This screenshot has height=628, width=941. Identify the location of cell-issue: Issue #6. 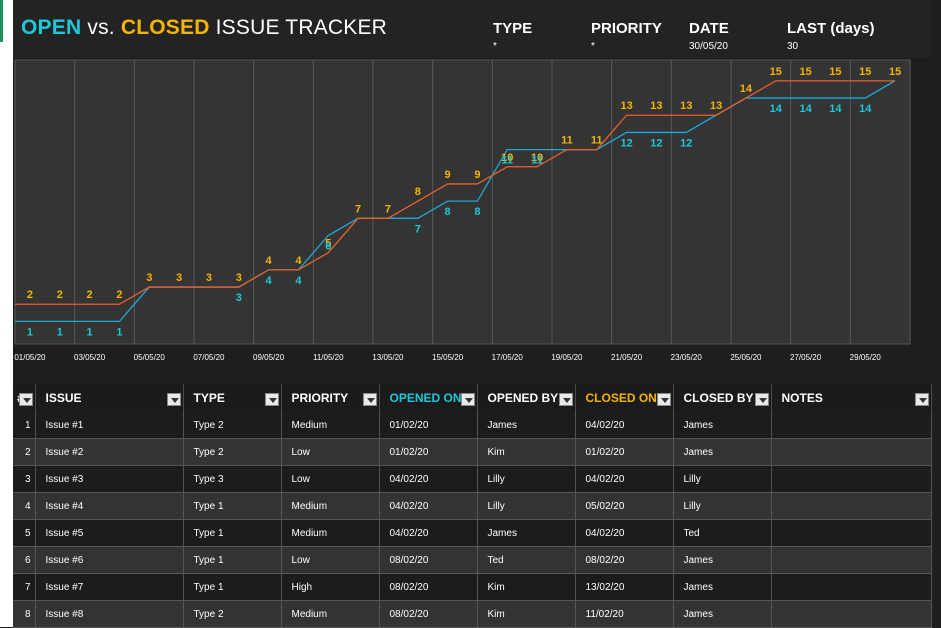
(109, 560).